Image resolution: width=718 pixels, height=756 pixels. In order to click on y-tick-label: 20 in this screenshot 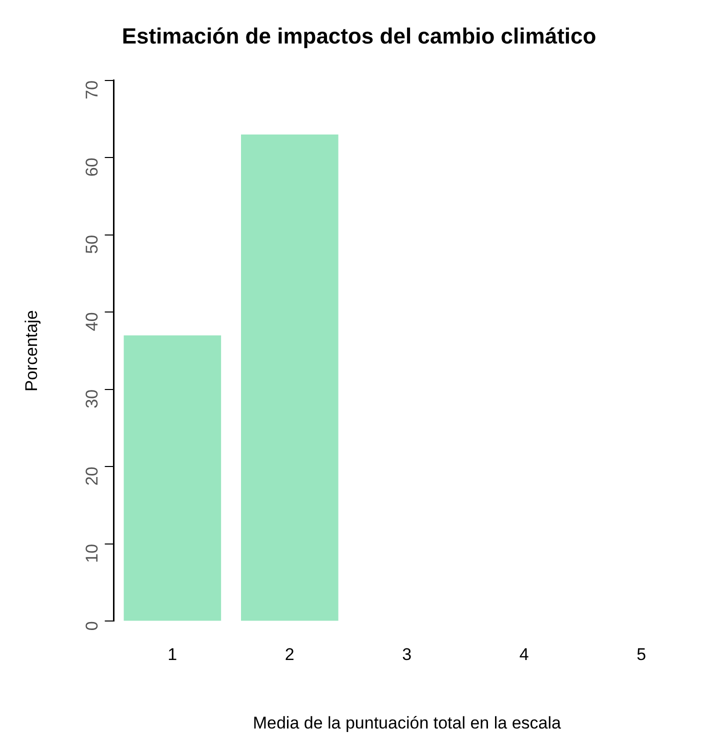, I will do `click(92, 476)`.